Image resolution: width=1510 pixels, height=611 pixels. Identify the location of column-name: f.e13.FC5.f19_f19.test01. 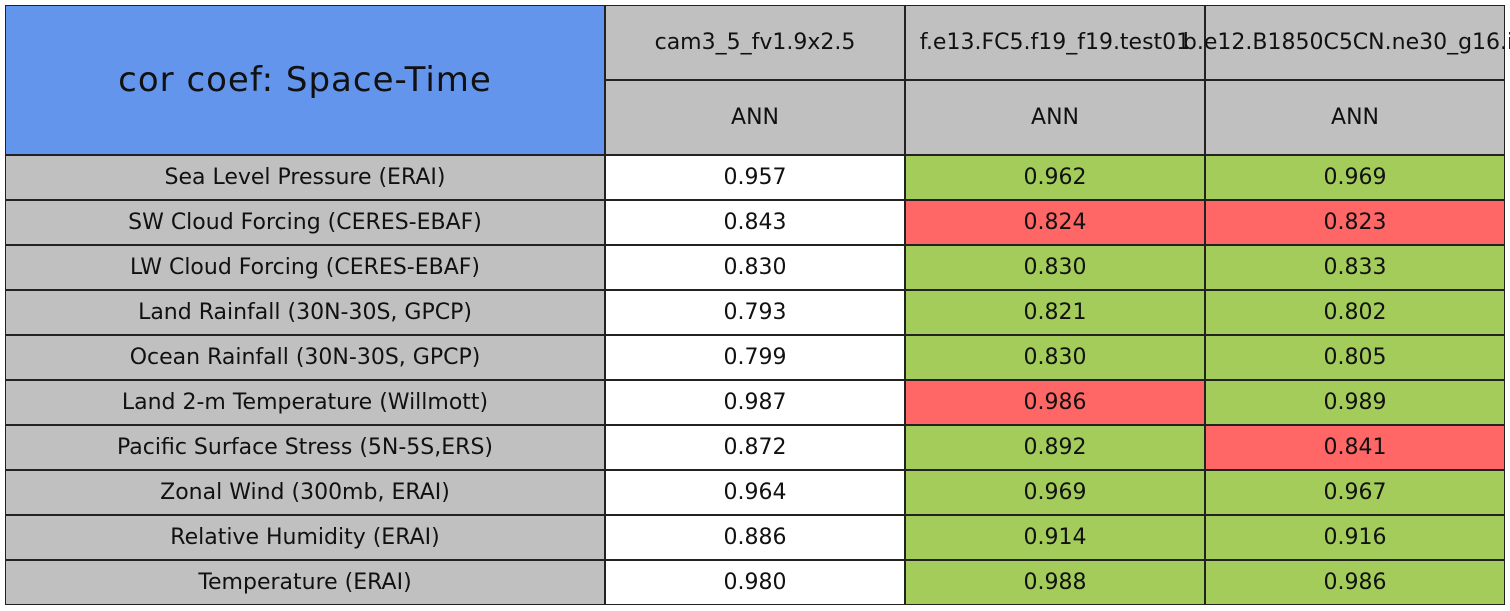
(1055, 42).